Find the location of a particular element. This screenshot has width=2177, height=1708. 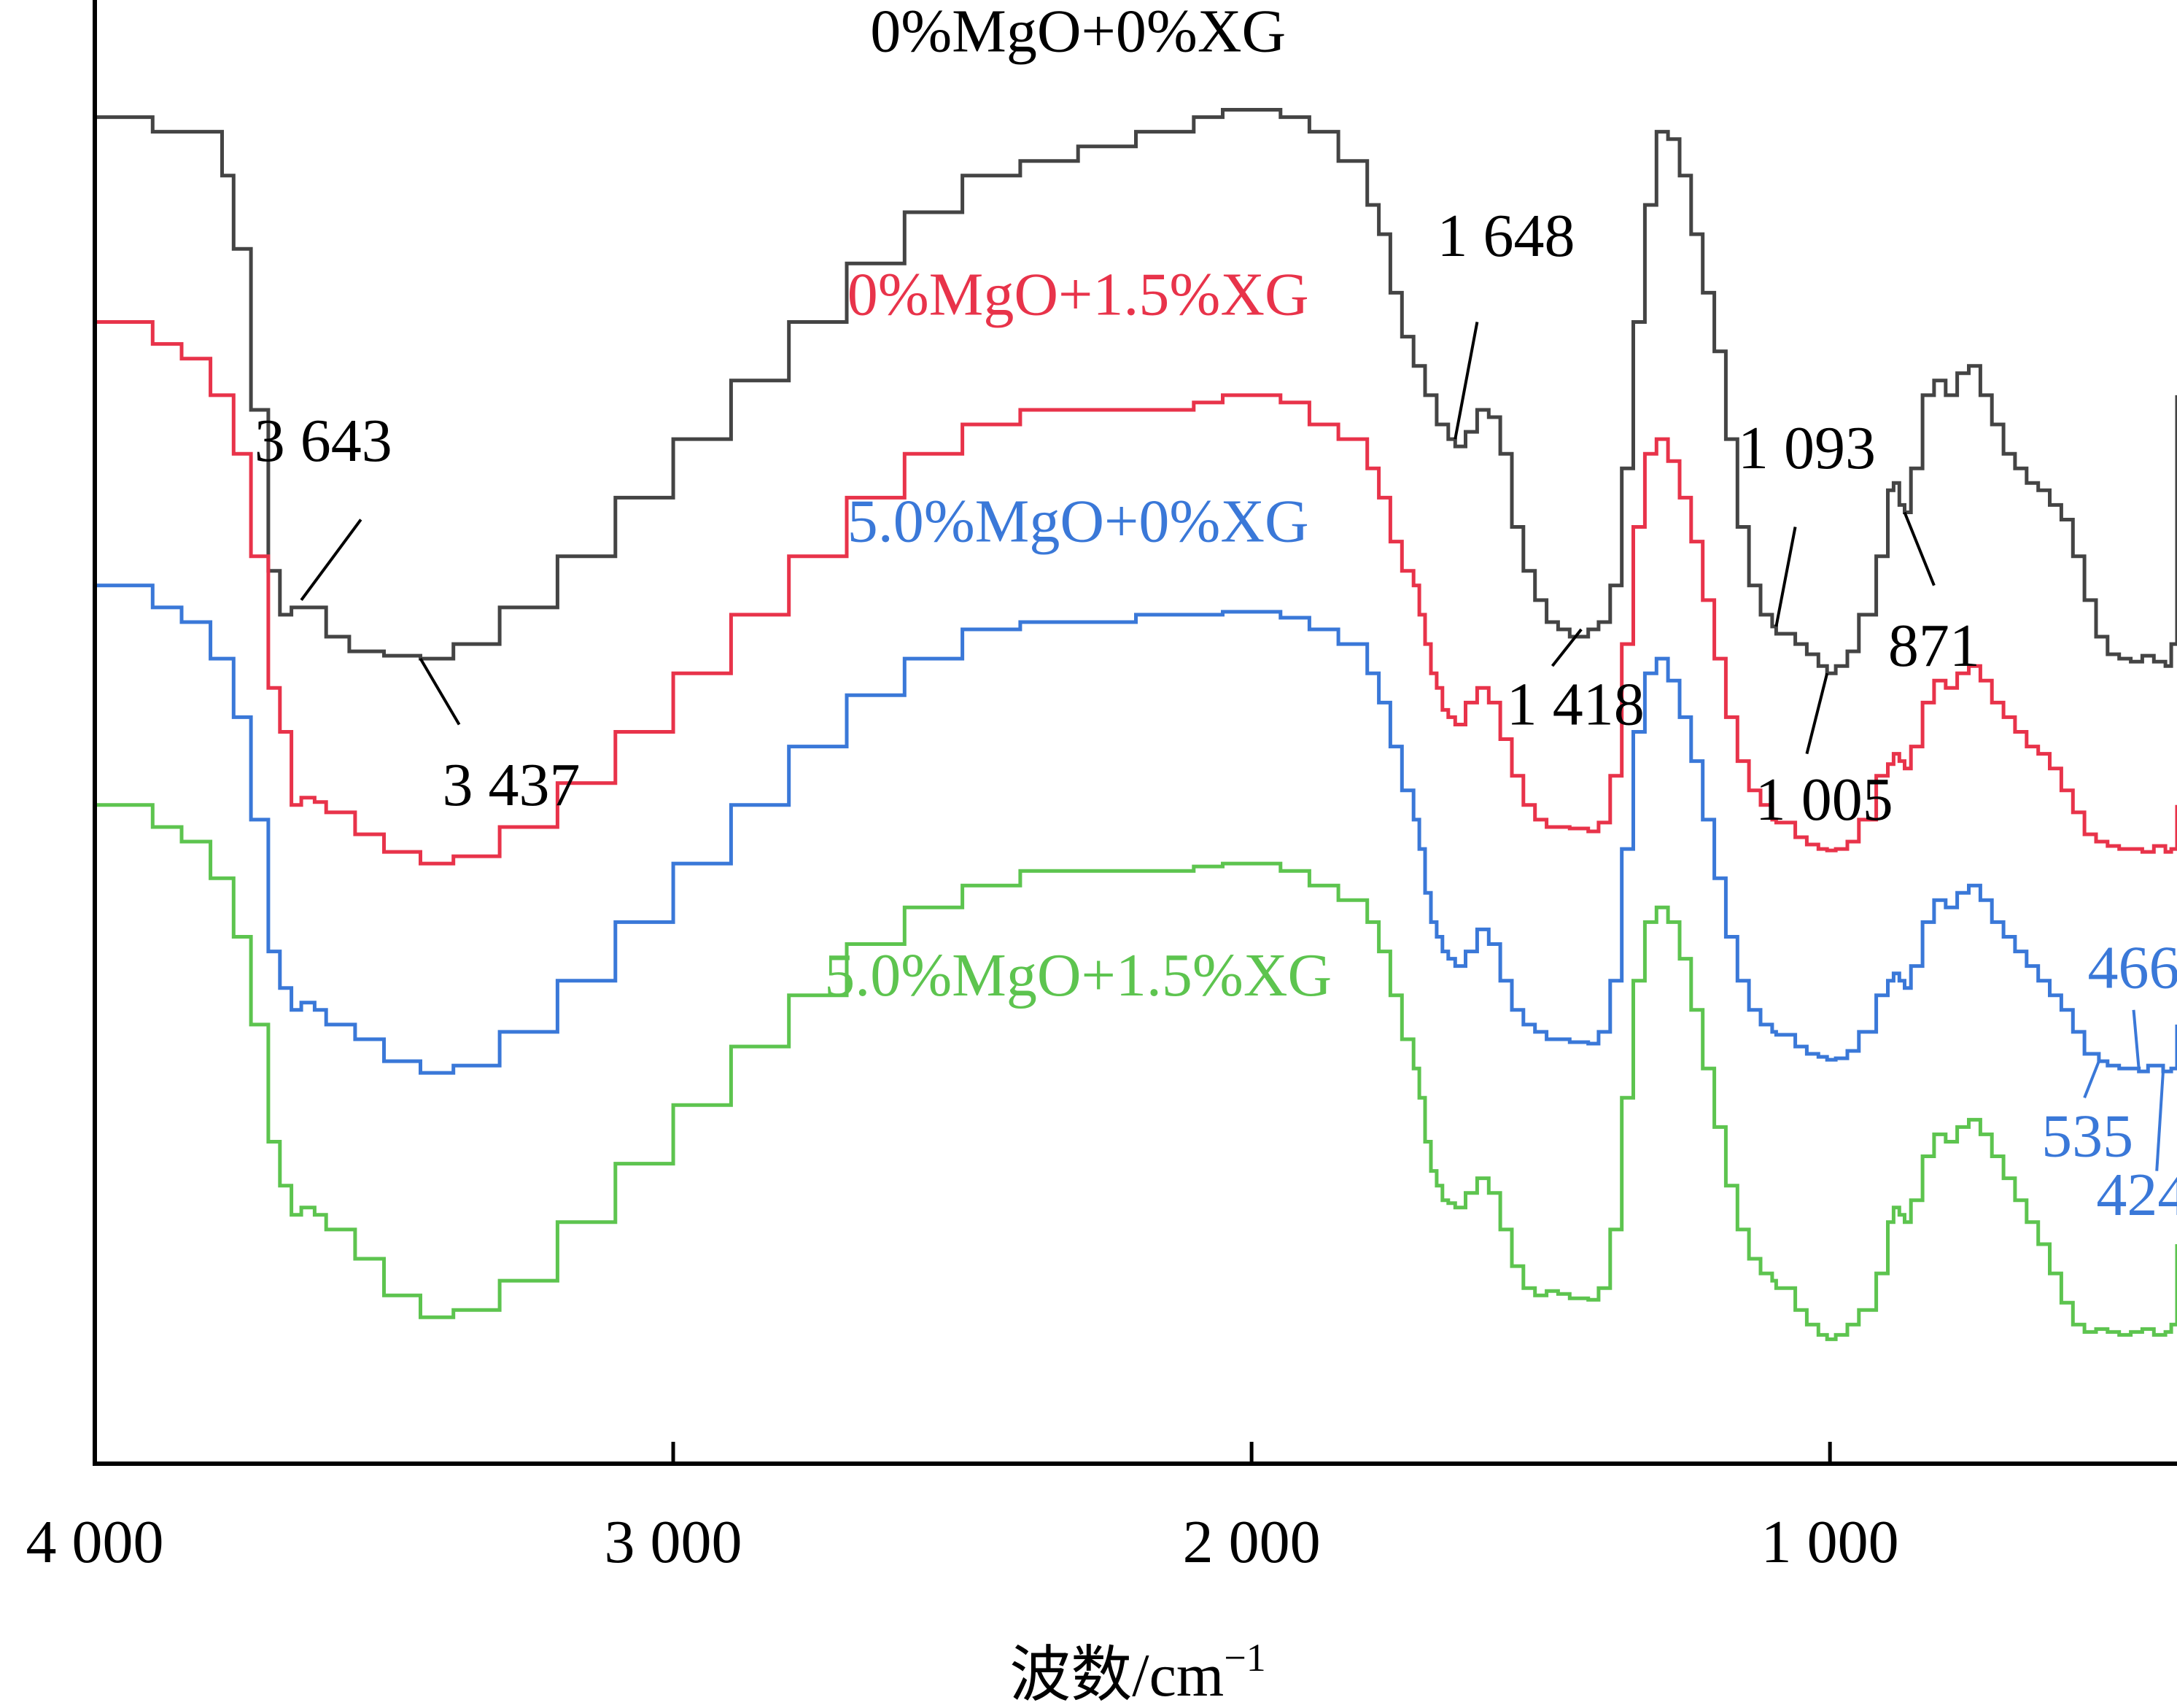

peak-label: 535 is located at coordinates (2087, 1137).